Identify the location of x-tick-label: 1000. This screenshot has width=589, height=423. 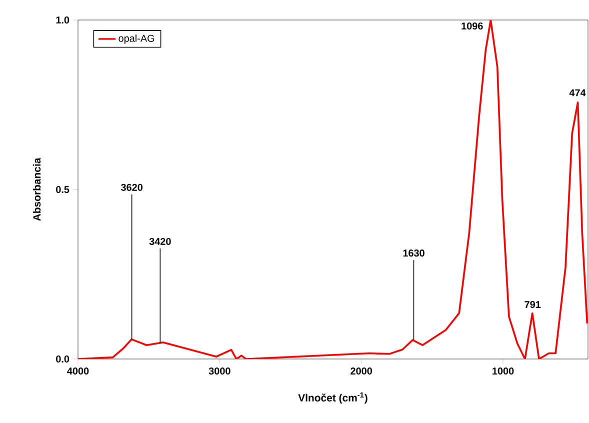
(503, 371).